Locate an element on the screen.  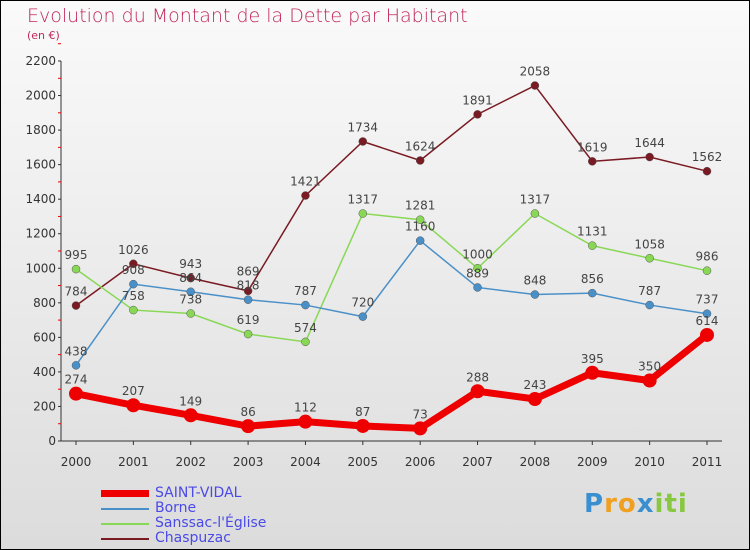
data-label: 720 is located at coordinates (362, 303).